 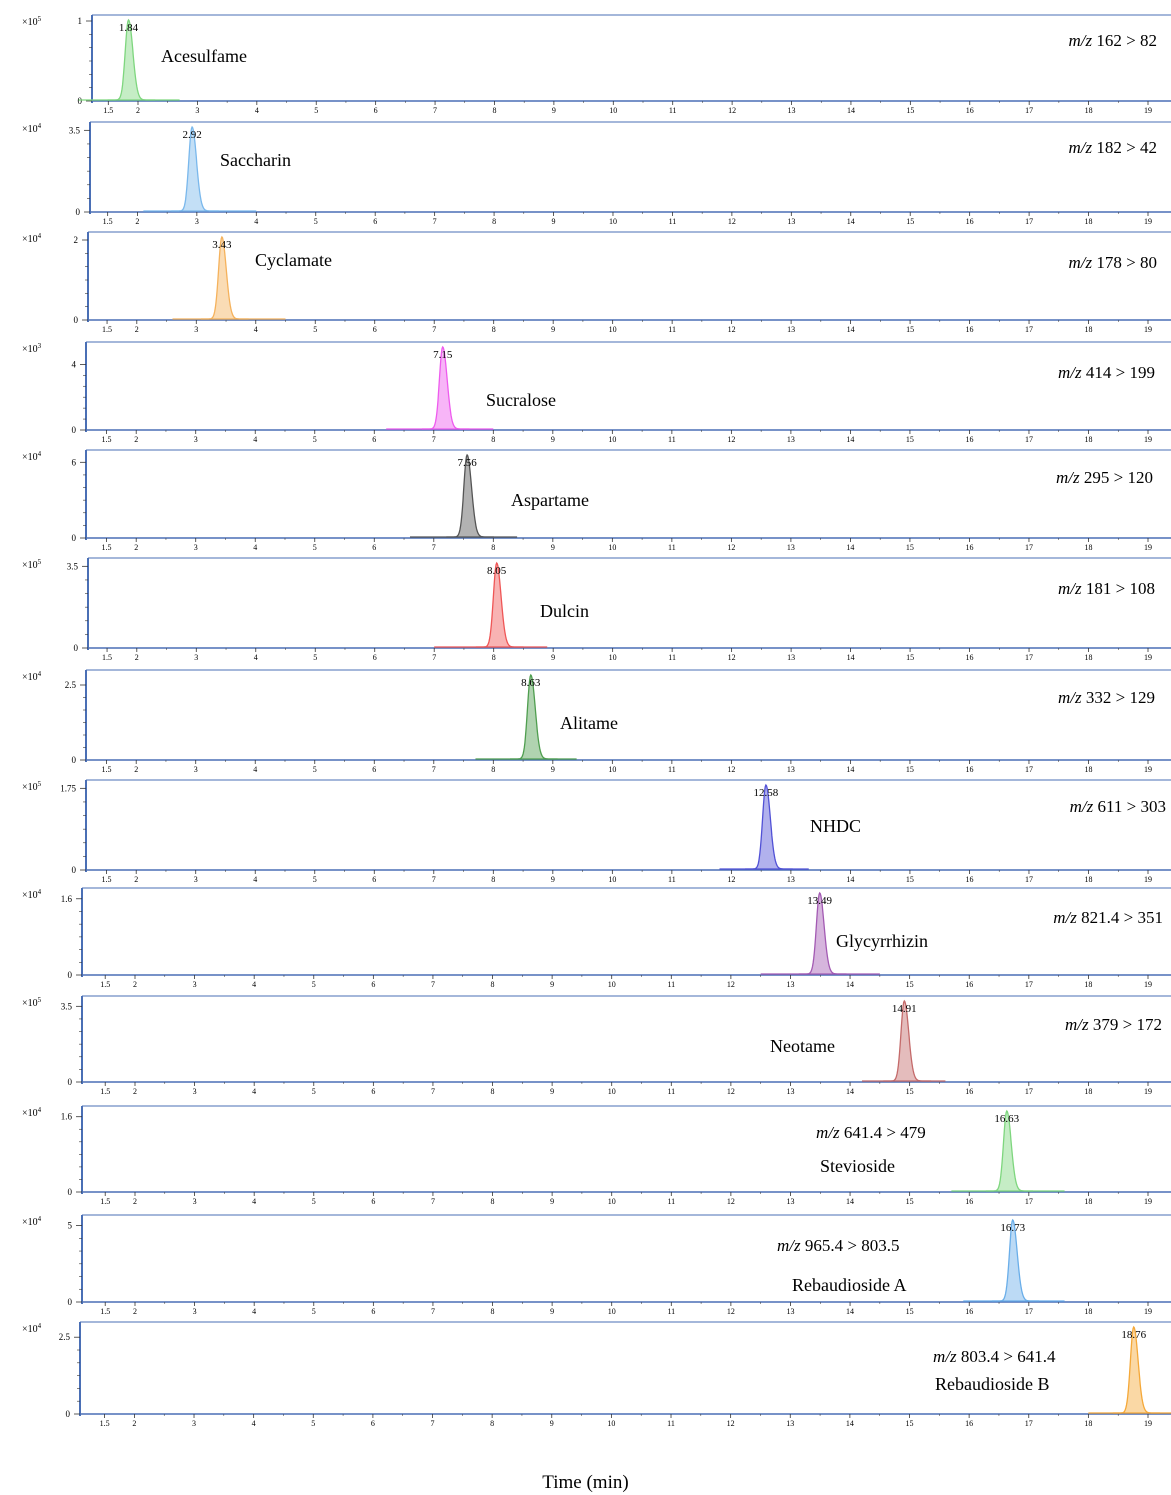 What do you see at coordinates (1113, 147) in the screenshot?
I see `mz-transition: m/z 182 > 42` at bounding box center [1113, 147].